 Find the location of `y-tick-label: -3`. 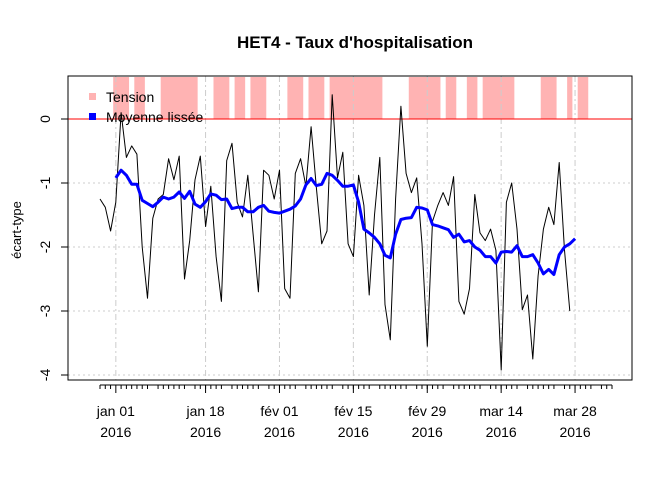

y-tick-label: -3 is located at coordinates (45, 311).